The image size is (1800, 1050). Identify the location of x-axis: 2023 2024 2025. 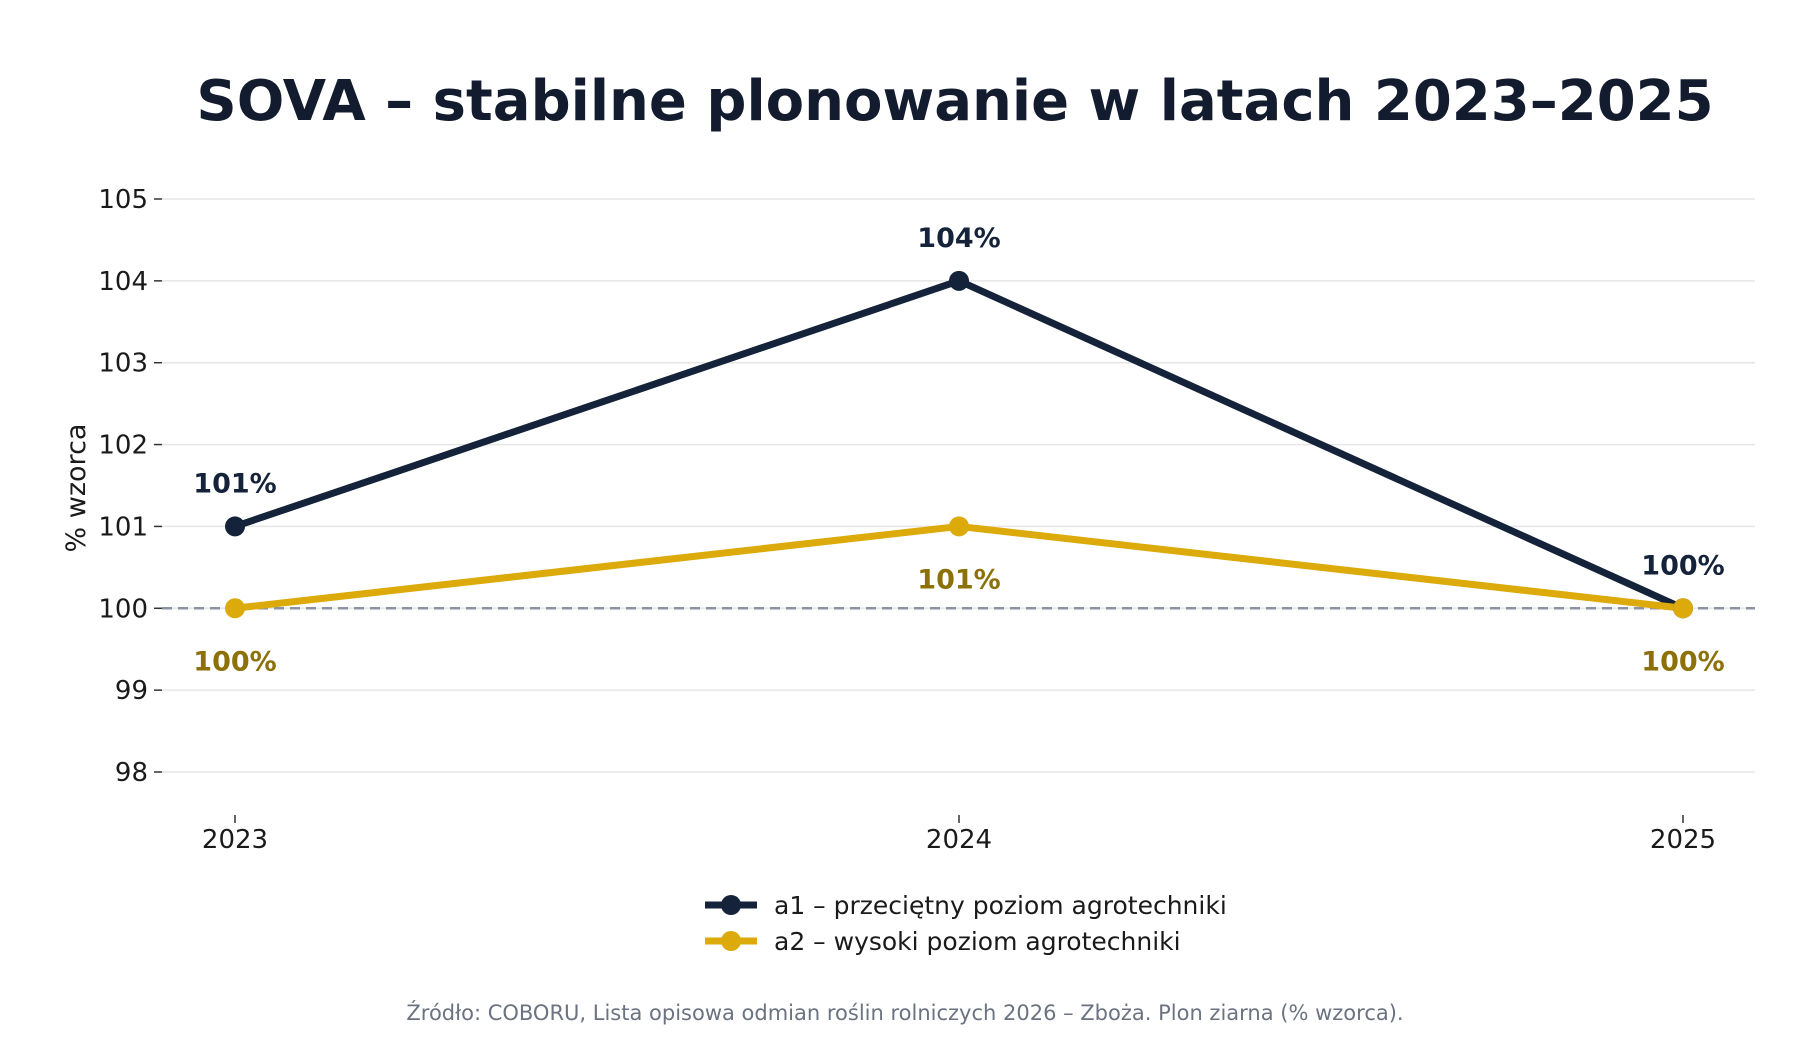
(959, 835).